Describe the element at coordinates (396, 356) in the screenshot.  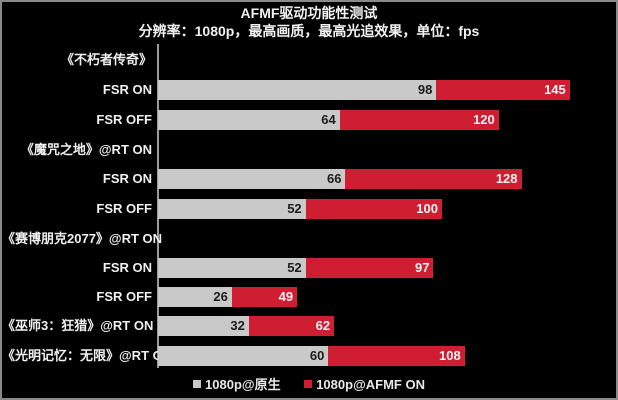
I see `bar-afmf: 108` at that location.